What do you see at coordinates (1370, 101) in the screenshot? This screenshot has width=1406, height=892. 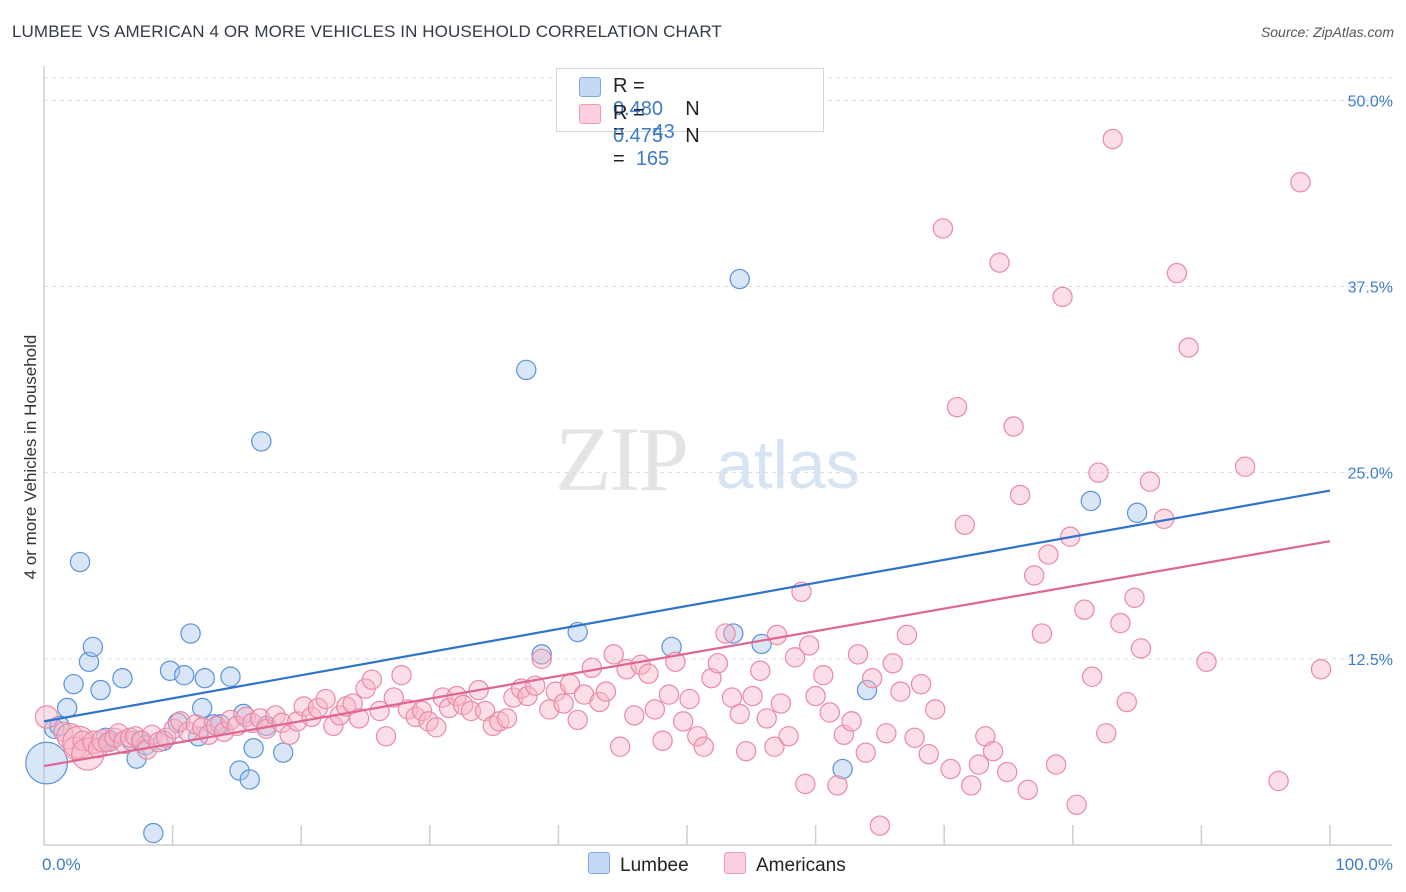 I see `y-tick-label: 50.0%` at bounding box center [1370, 101].